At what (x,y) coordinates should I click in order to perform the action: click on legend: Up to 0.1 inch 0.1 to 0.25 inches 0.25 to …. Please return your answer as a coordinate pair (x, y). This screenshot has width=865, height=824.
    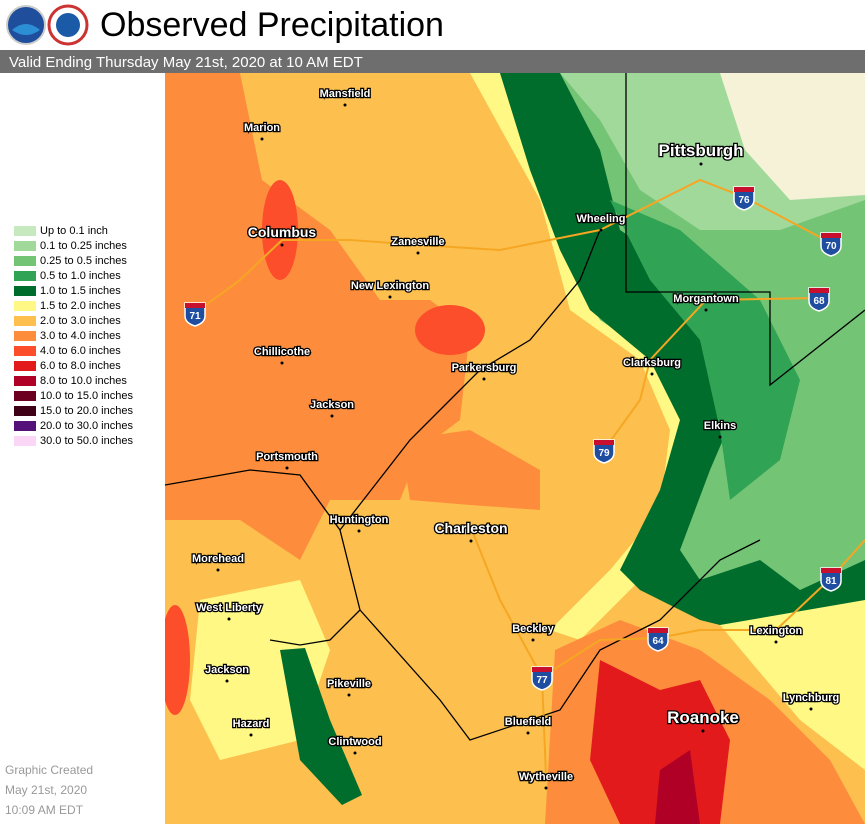
    Looking at the image, I should click on (73, 336).